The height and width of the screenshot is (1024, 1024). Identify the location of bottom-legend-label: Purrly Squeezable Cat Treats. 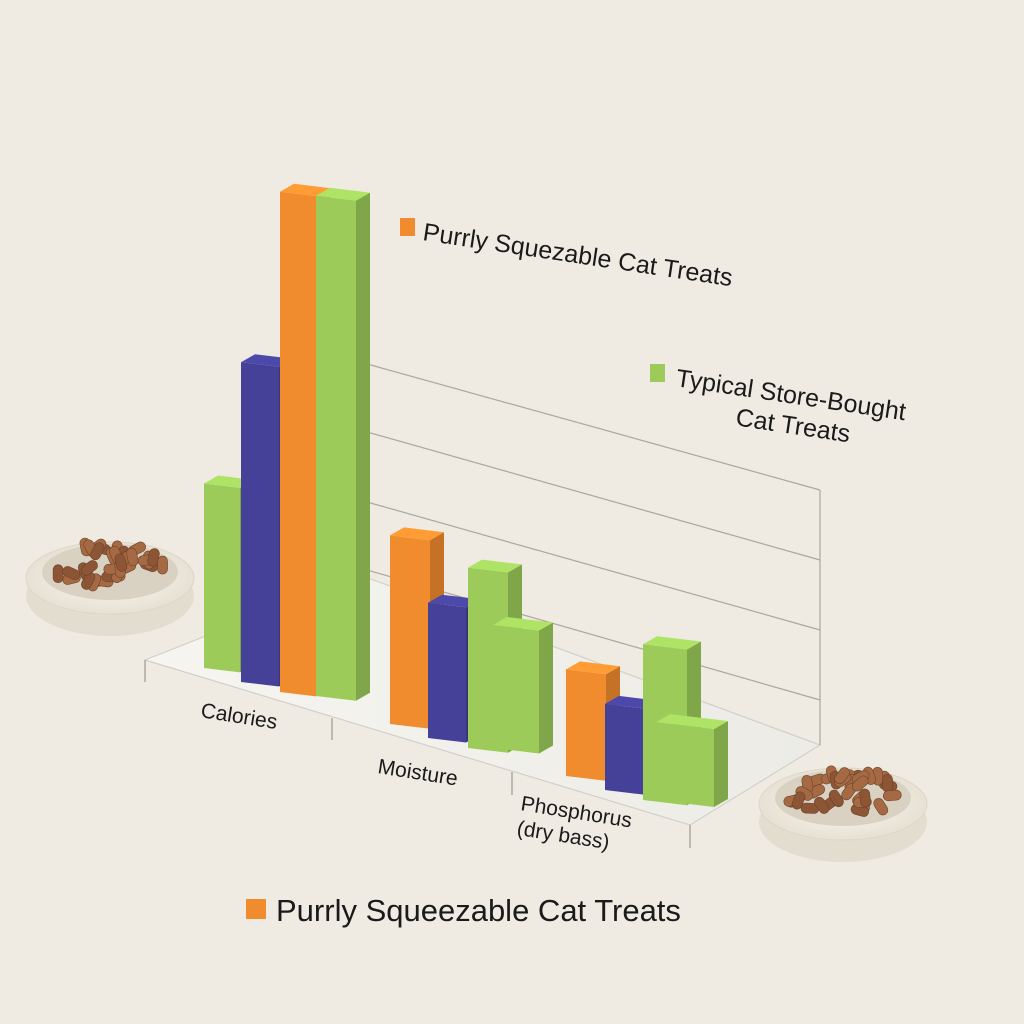
(478, 910).